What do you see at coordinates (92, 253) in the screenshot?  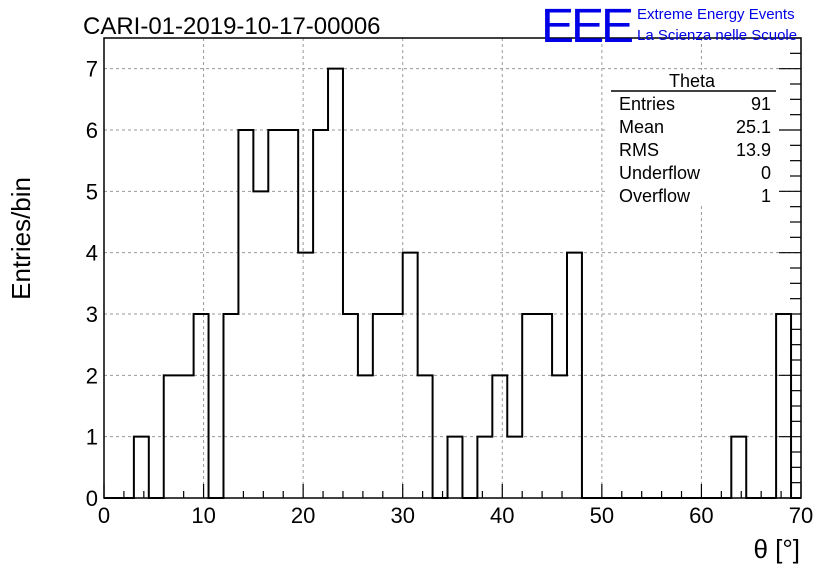 I see `y-tick-label: 4` at bounding box center [92, 253].